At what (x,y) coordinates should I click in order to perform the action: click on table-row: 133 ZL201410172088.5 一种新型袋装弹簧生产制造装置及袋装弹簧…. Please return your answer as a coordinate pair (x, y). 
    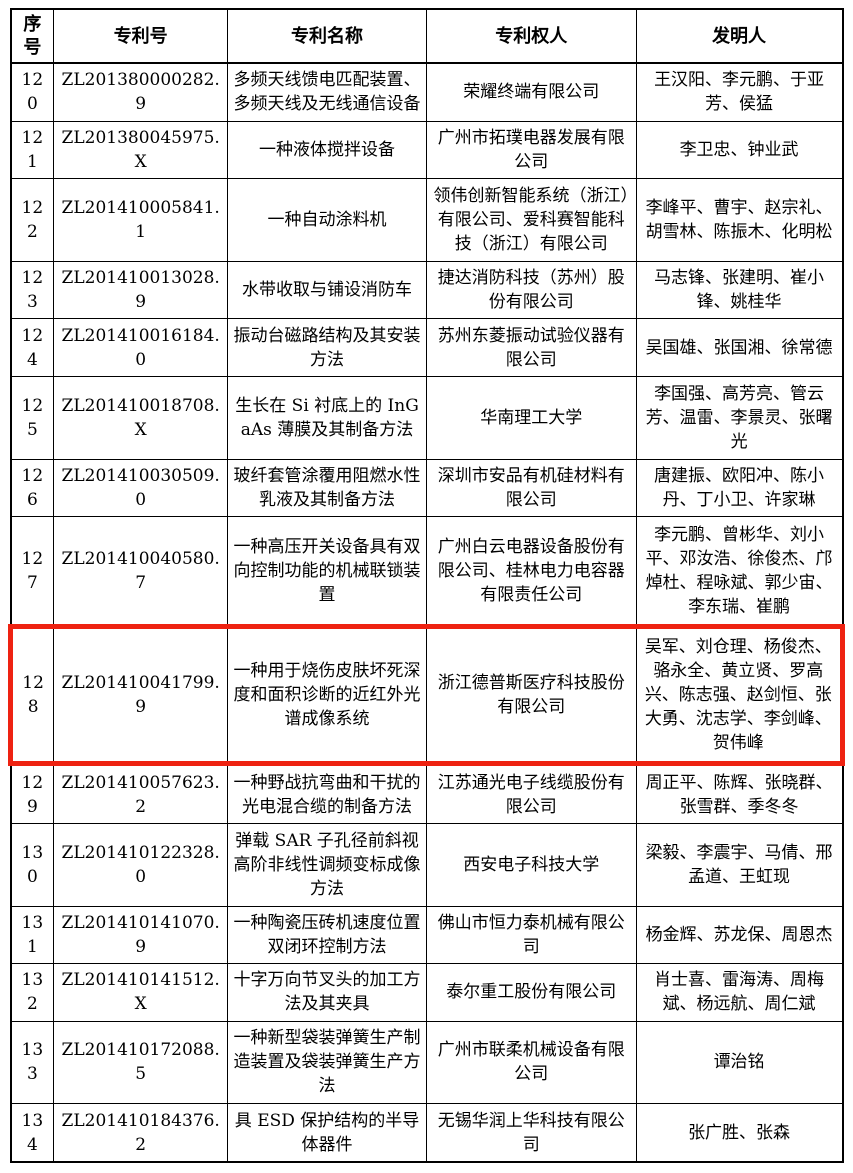
    Looking at the image, I should click on (426, 1062).